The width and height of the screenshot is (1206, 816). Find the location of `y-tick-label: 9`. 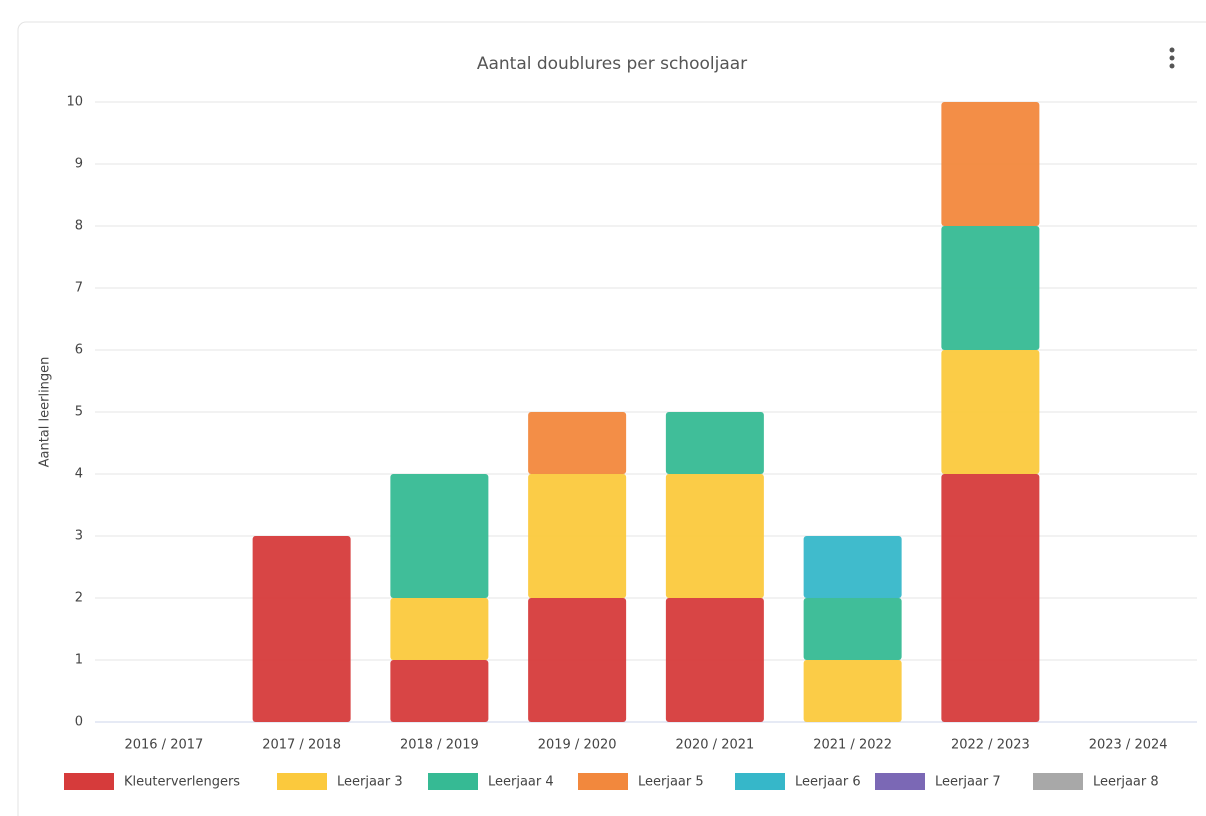

y-tick-label: 9 is located at coordinates (79, 164).